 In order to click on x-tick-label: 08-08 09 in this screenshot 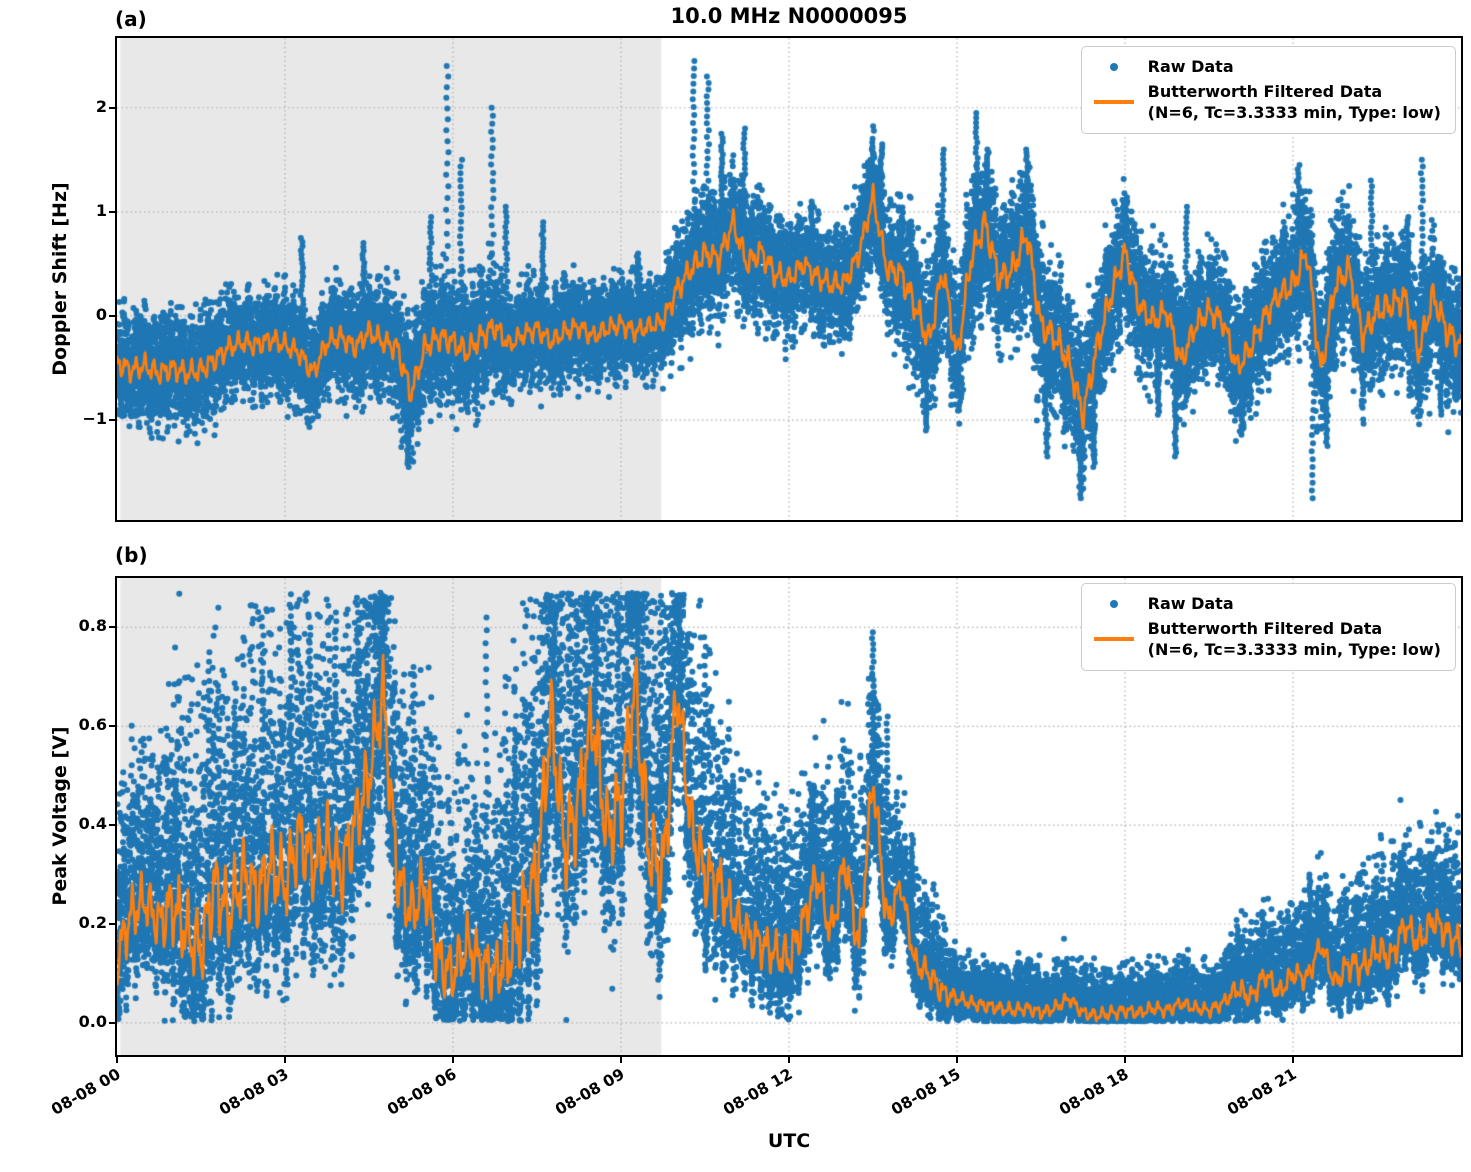, I will do `click(590, 1092)`.